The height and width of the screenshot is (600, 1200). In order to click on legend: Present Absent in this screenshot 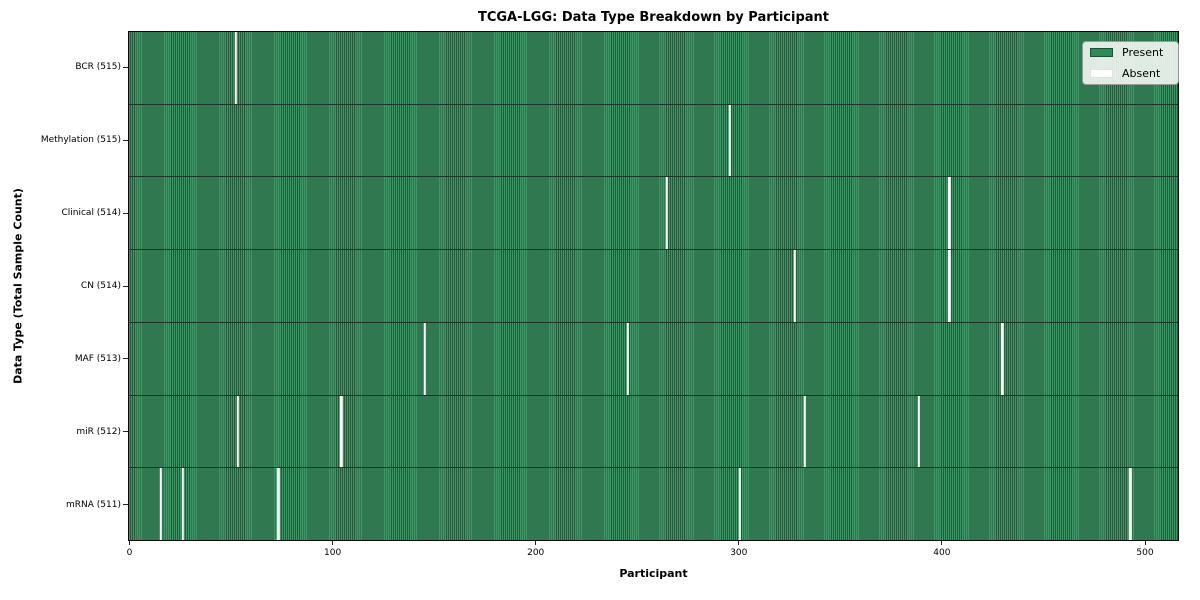, I will do `click(1130, 63)`.